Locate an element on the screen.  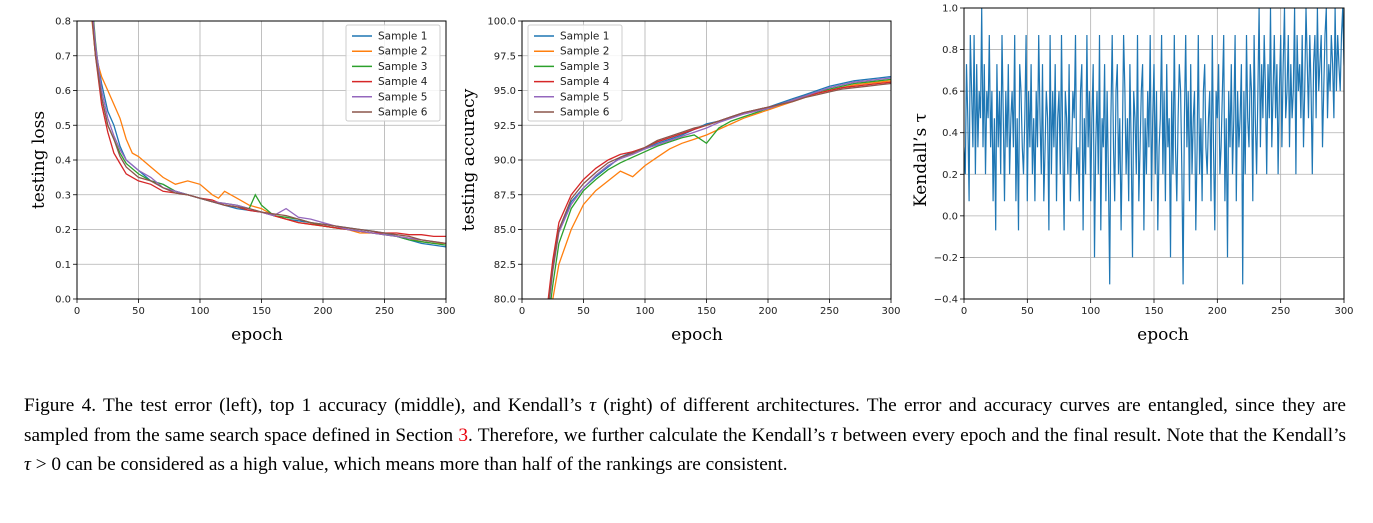
y-tick-label: 80.0 is located at coordinates (505, 300).